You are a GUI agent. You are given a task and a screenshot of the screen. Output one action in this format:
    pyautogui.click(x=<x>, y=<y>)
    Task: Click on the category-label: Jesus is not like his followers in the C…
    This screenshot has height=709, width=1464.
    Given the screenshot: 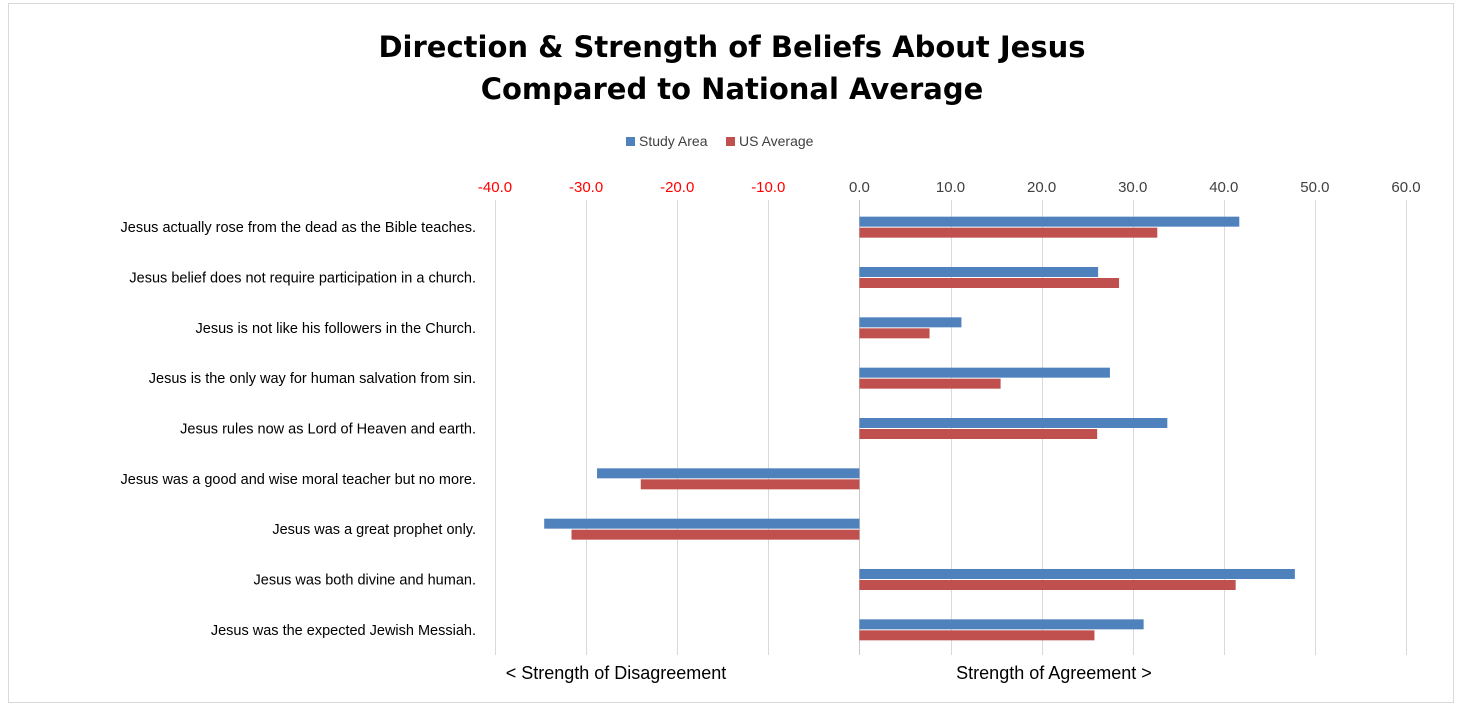 What is the action you would take?
    pyautogui.click(x=336, y=329)
    